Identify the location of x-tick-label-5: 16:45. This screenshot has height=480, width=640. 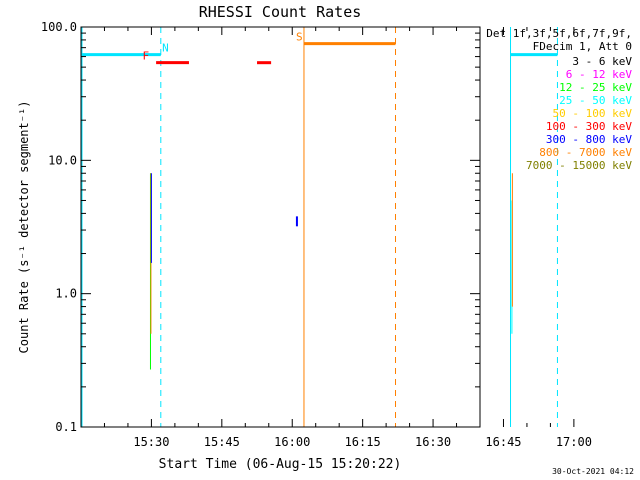
(503, 442).